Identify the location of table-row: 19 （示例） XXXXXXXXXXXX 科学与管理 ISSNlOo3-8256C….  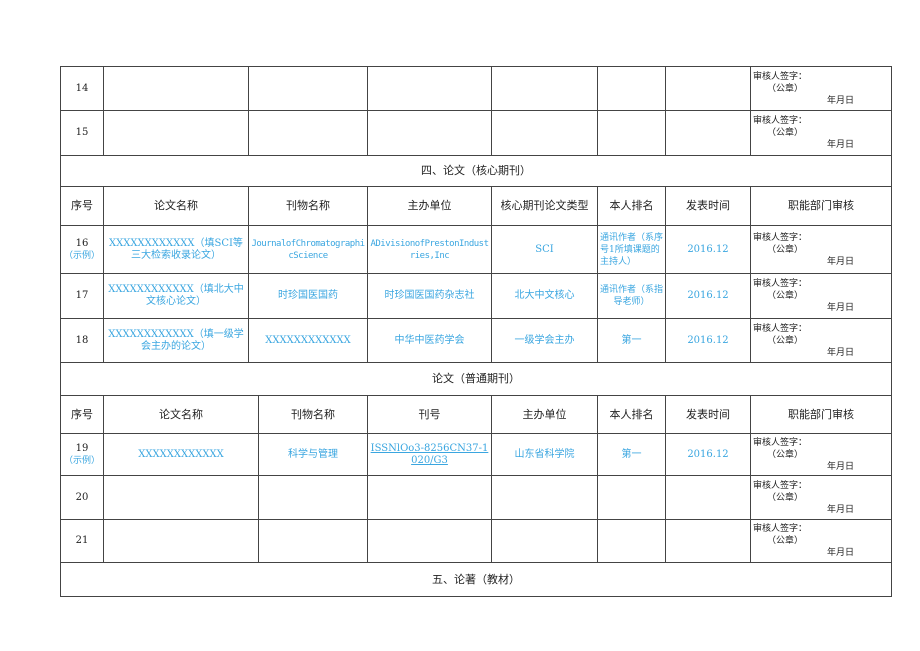
(476, 454).